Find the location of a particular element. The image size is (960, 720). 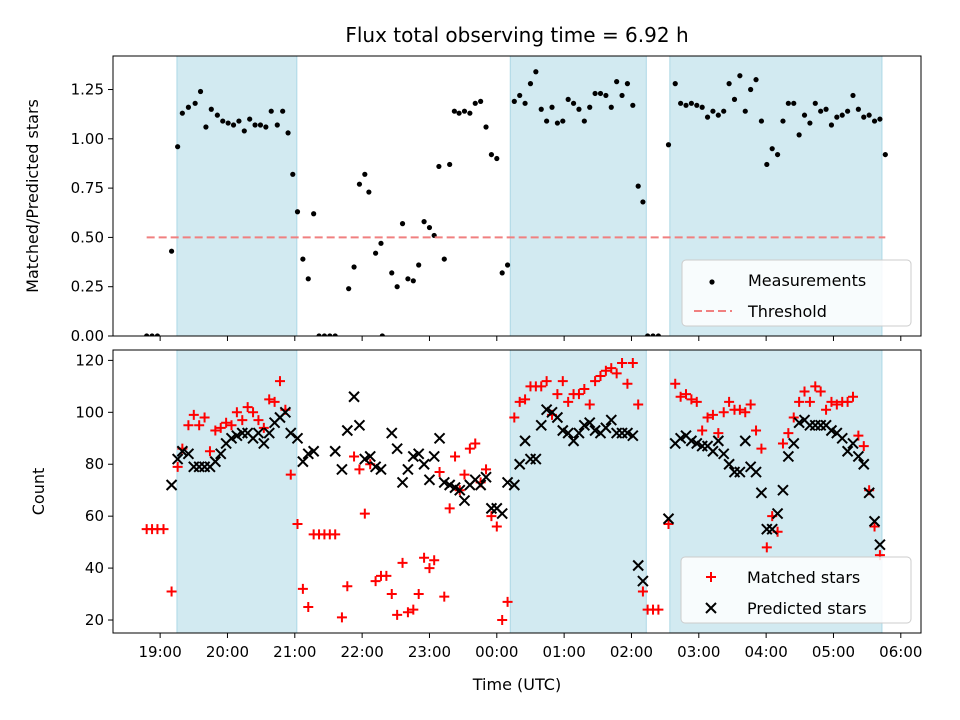

bottom-y-tick-label: 60 is located at coordinates (94, 516).